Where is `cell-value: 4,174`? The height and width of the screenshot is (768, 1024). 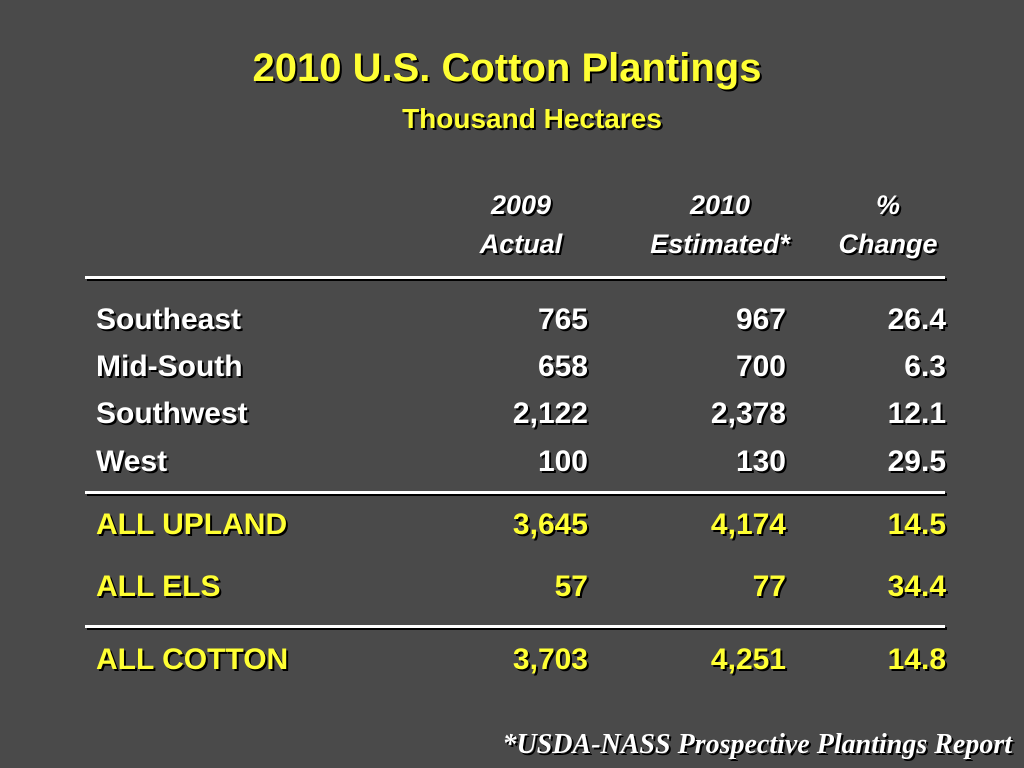 cell-value: 4,174 is located at coordinates (748, 524).